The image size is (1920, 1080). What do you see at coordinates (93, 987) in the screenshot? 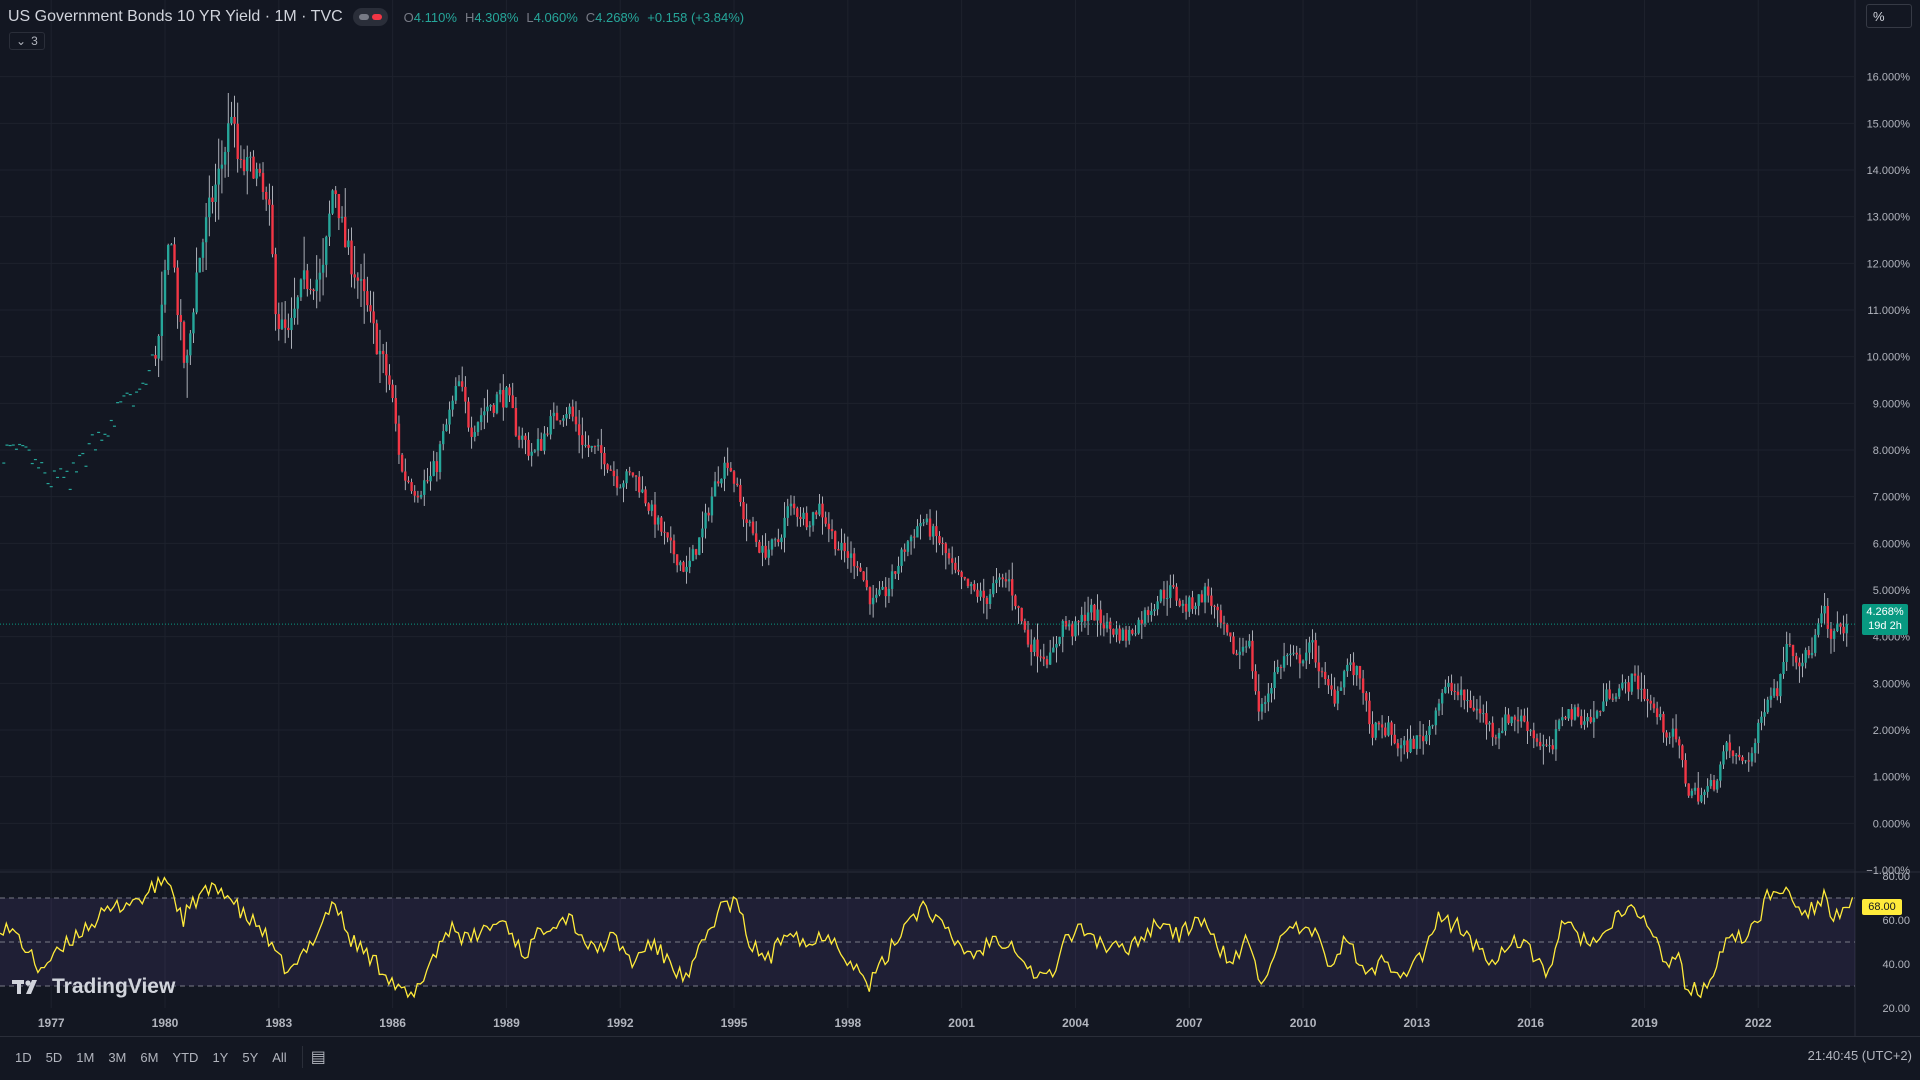
I see `tradingview-logo: TradingView` at bounding box center [93, 987].